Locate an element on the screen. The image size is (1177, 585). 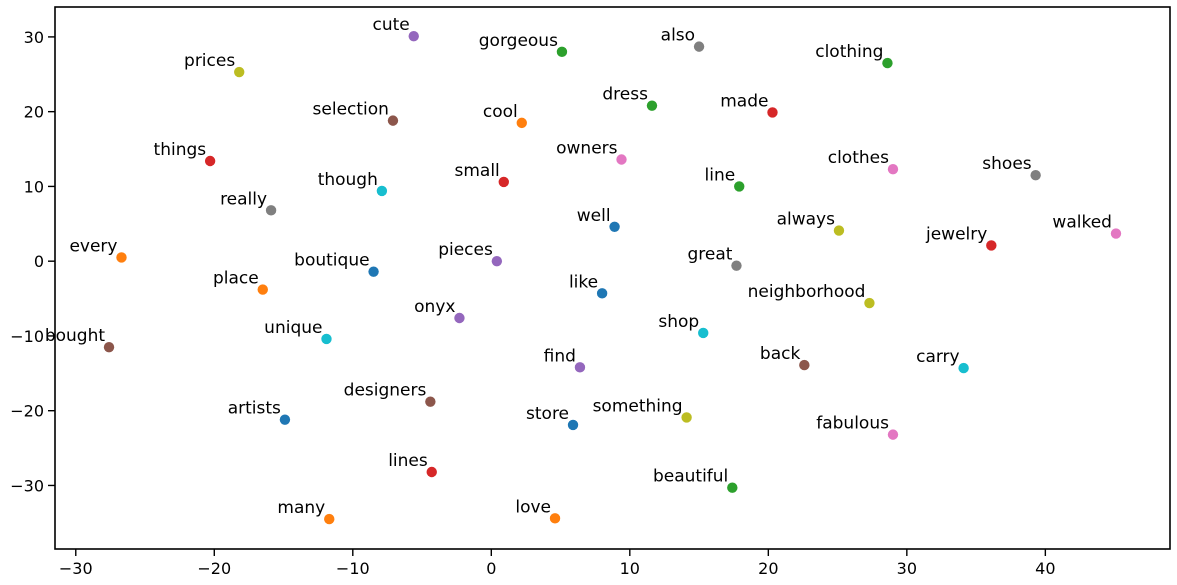
point-label: back is located at coordinates (780, 354).